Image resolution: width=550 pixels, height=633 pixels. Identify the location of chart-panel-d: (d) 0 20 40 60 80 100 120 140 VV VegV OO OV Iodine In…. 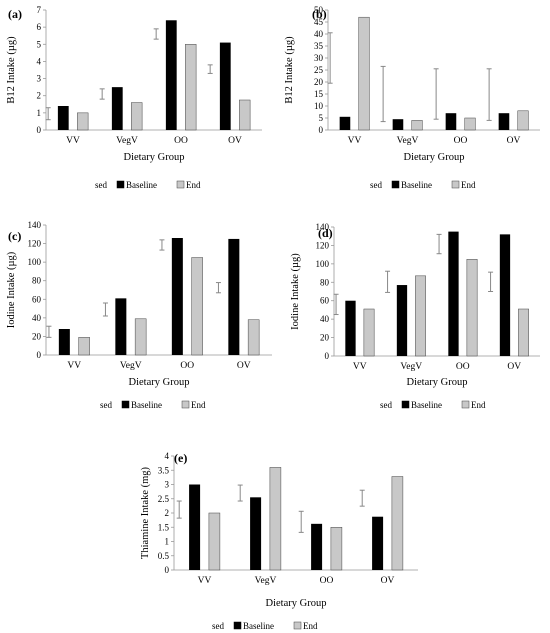
(415, 316).